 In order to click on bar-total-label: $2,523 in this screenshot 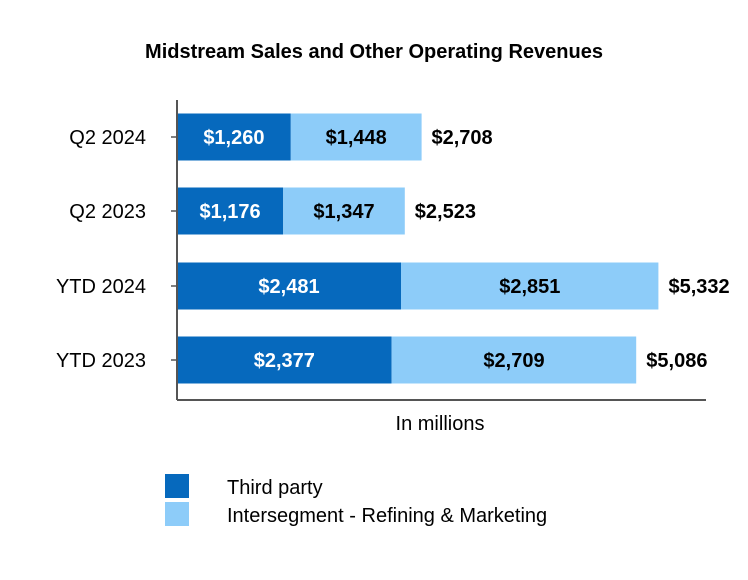, I will do `click(445, 212)`.